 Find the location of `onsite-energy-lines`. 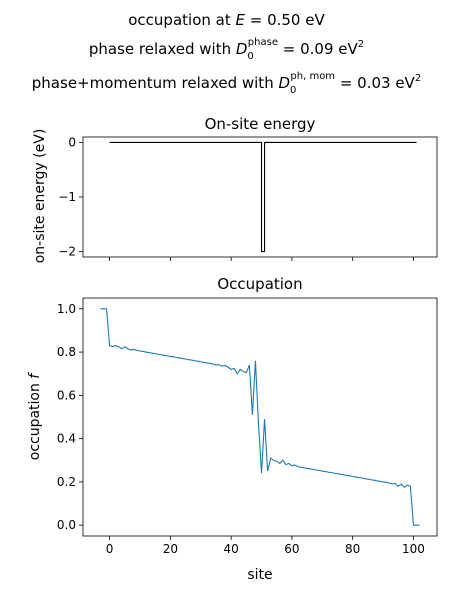

onsite-energy-lines is located at coordinates (263, 197).